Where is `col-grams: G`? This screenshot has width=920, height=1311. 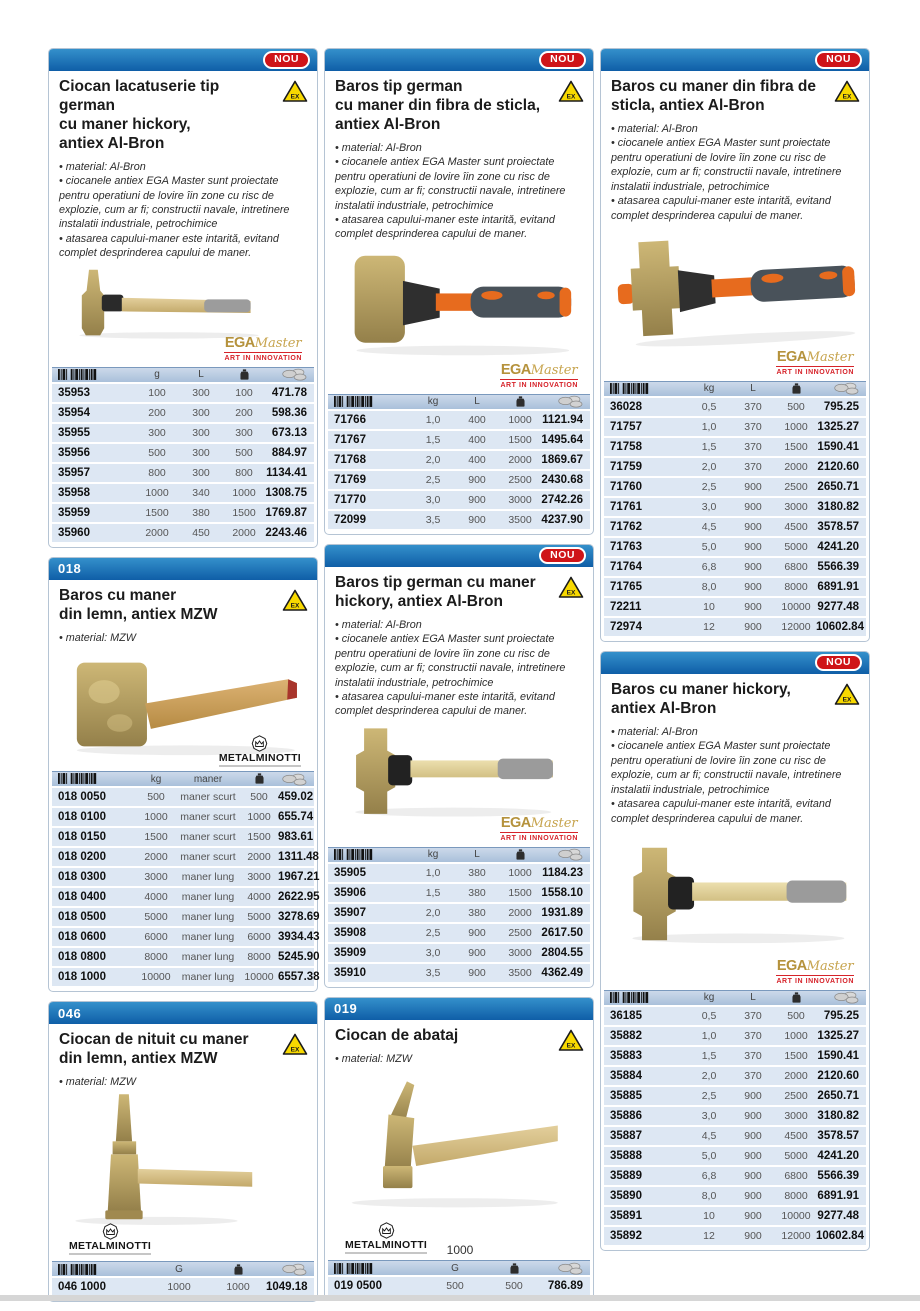 col-grams: G is located at coordinates (179, 1270).